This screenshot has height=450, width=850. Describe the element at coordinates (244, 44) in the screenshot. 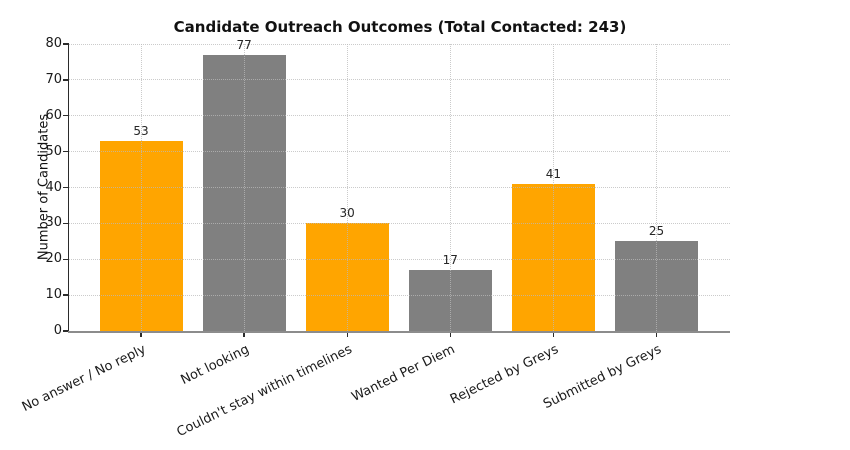

I see `bar-value-label: 77` at that location.